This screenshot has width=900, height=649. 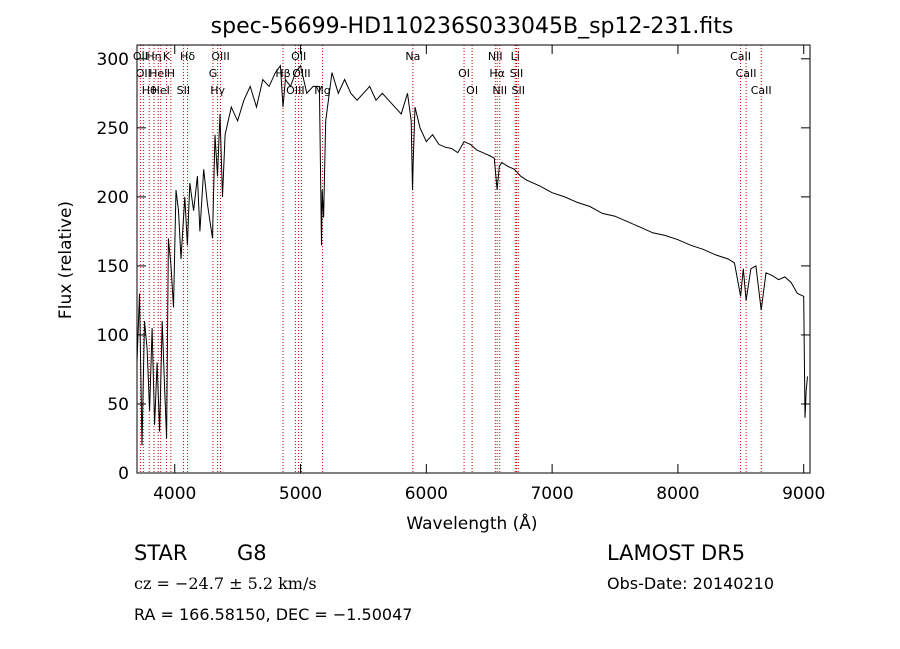 I want to click on x-tick-label: 9000, so click(x=803, y=494).